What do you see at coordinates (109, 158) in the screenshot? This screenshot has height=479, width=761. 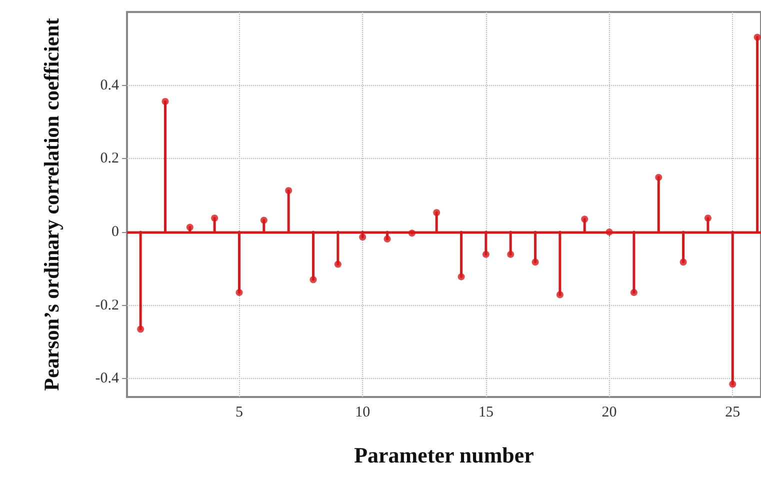 I see `y-tick-label: 0.2` at bounding box center [109, 158].